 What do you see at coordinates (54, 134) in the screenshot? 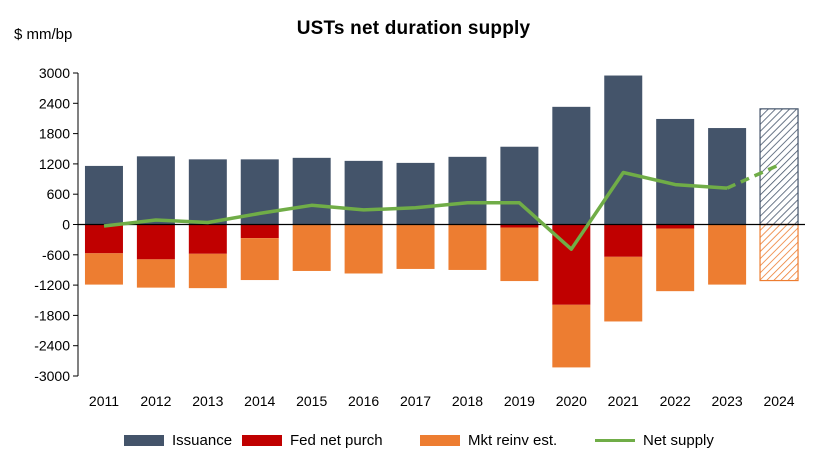
I see `y-tick-label: 1800` at bounding box center [54, 134].